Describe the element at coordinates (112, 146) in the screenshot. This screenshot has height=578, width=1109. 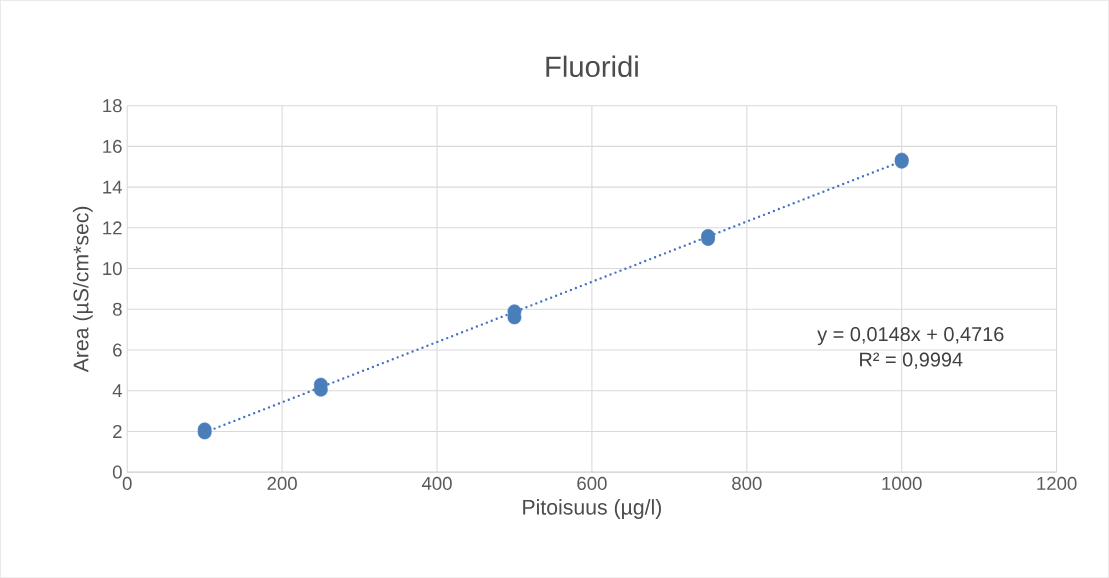
I see `y-tick-label: 16` at that location.